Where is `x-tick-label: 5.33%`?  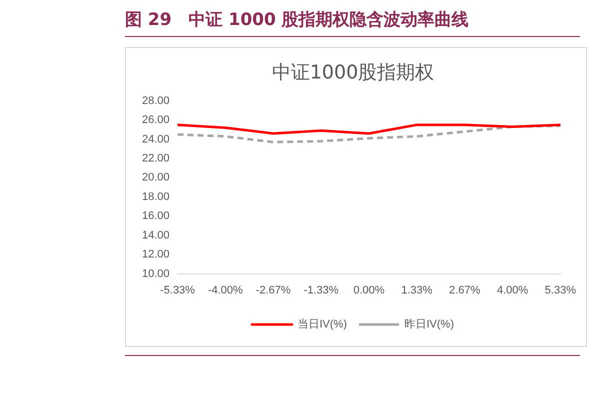
x-tick-label: 5.33% is located at coordinates (560, 290).